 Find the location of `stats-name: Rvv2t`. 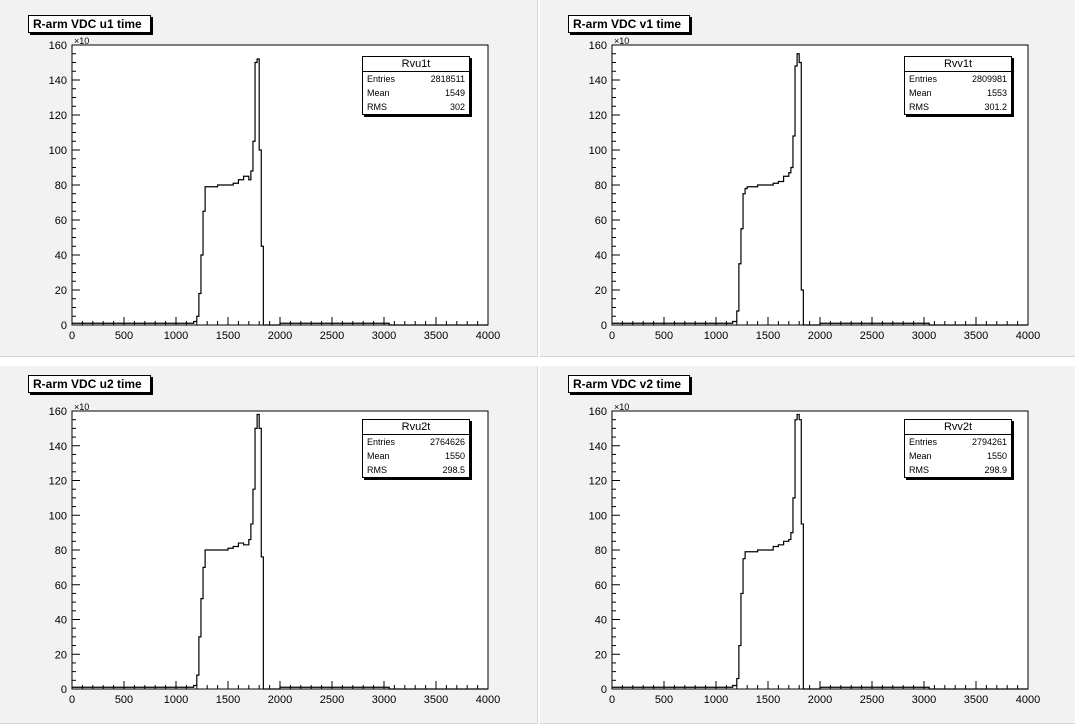

stats-name: Rvv2t is located at coordinates (958, 427).